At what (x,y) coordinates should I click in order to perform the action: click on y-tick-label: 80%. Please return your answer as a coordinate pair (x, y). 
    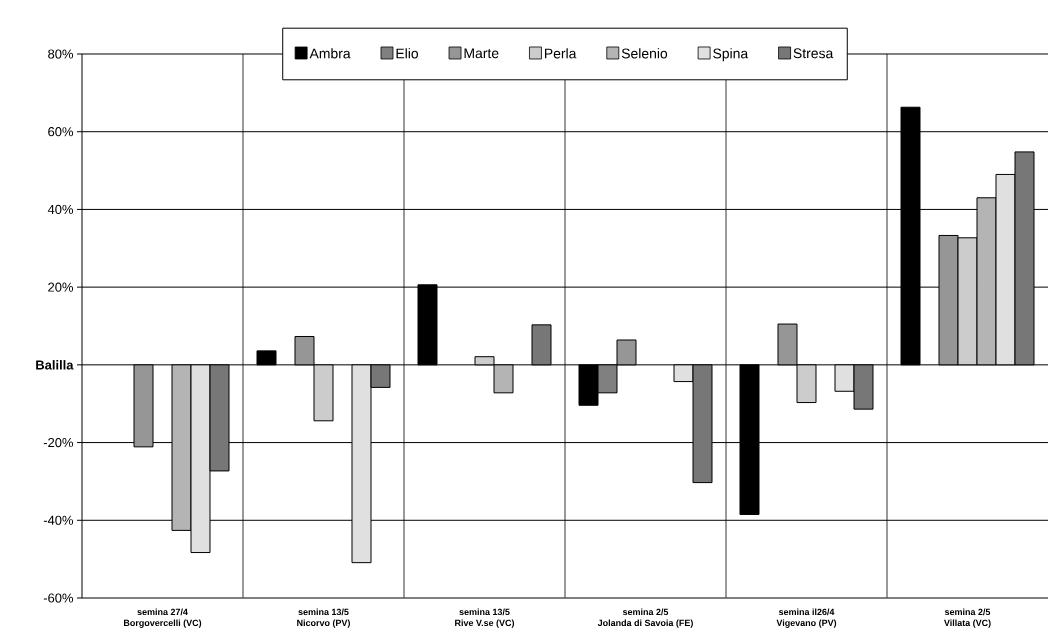
    Looking at the image, I should click on (61, 54).